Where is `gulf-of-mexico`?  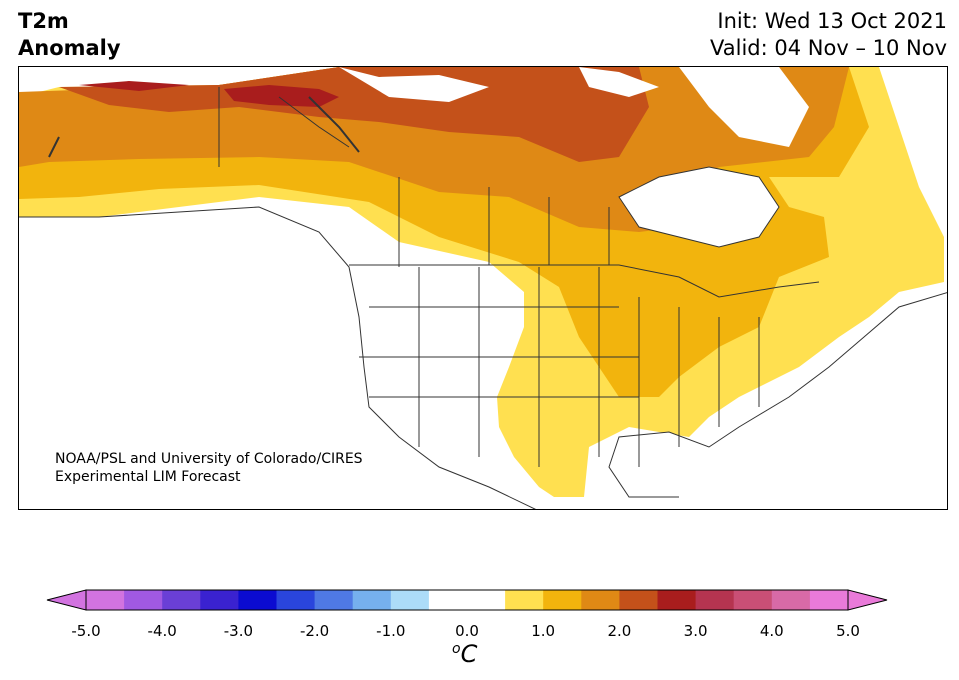
gulf-of-mexico is located at coordinates (664, 464).